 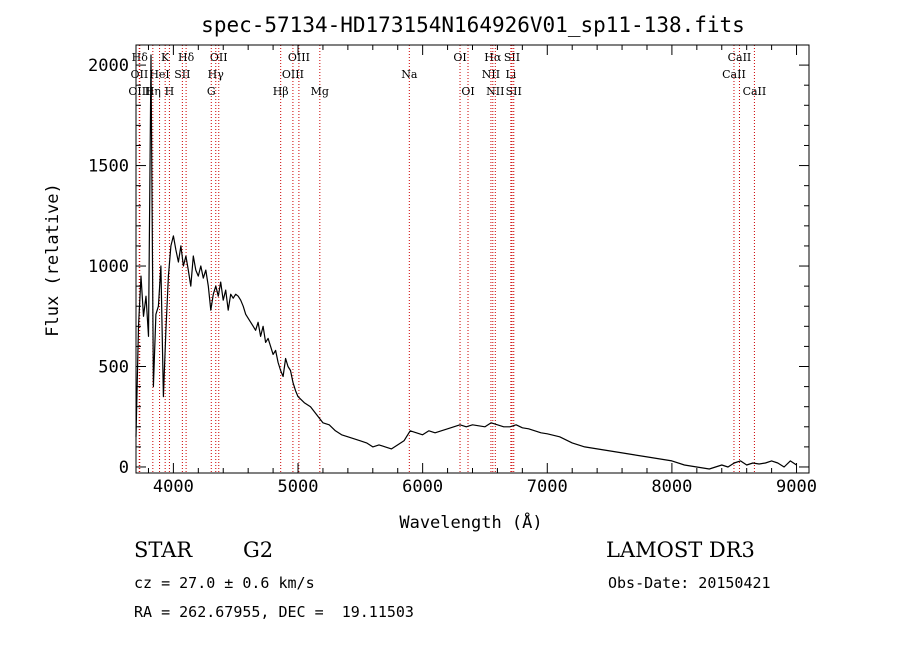 What do you see at coordinates (470, 522) in the screenshot?
I see `x-axis-label: Wavelength (Å)` at bounding box center [470, 522].